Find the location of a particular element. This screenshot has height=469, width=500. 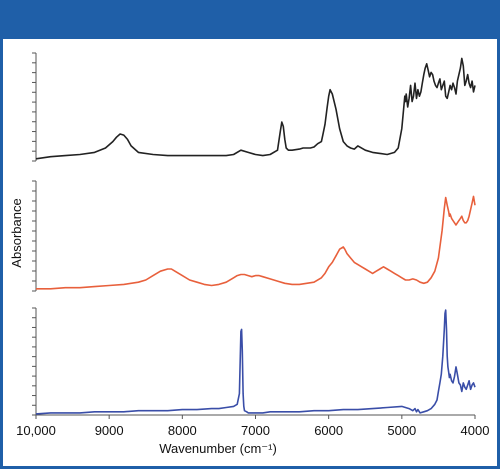

header-bar is located at coordinates (250, 21).